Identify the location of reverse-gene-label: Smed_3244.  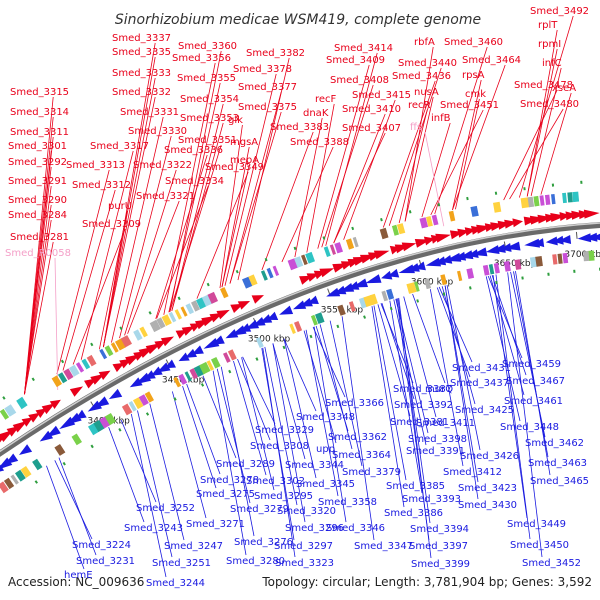
(175, 583).